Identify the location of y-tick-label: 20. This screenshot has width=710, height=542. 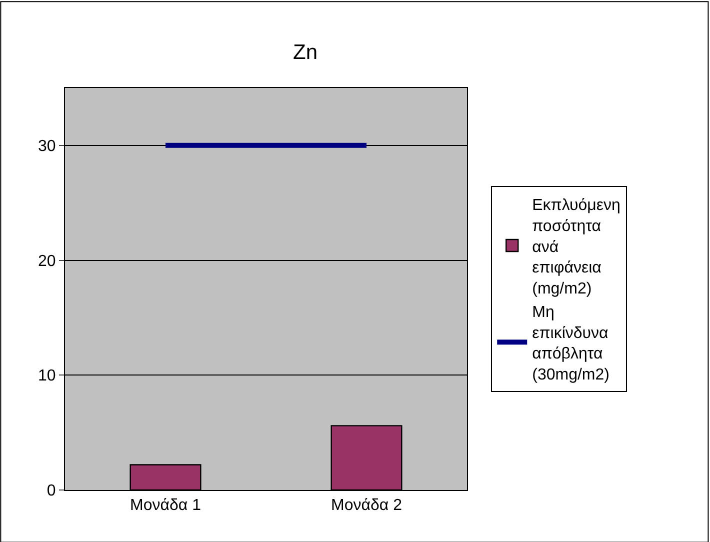
(47, 261).